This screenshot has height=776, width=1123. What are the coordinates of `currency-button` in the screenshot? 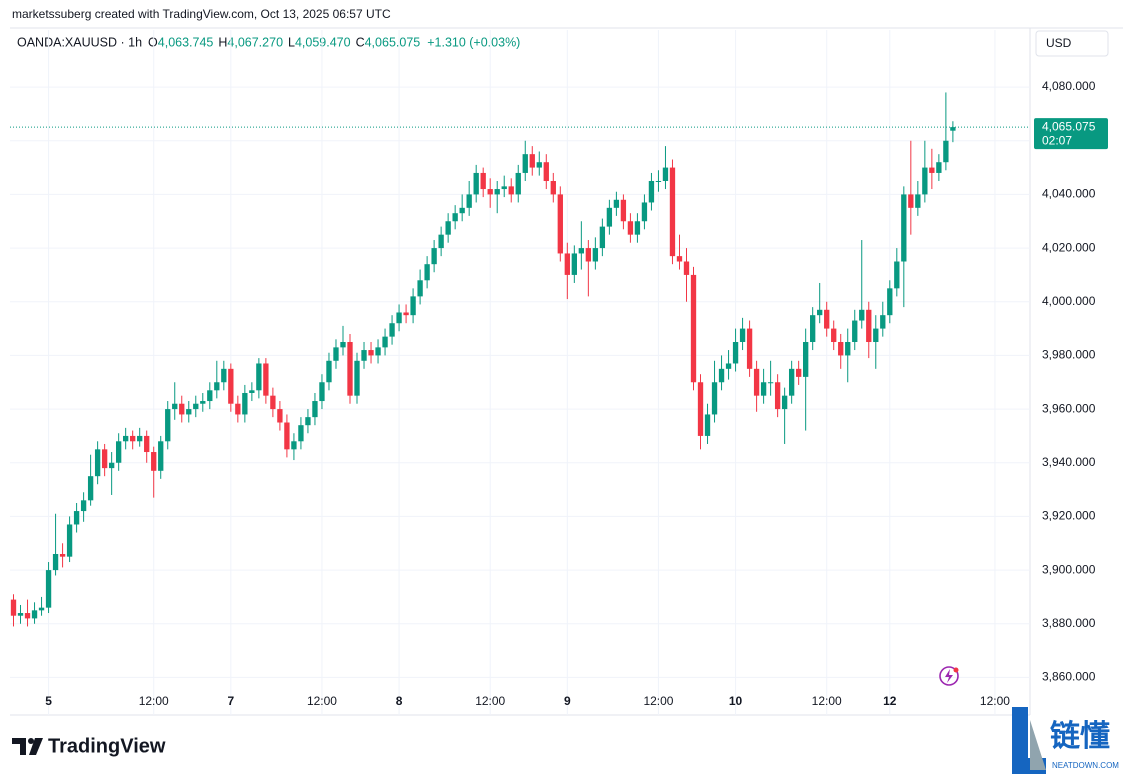 It's located at (1072, 43).